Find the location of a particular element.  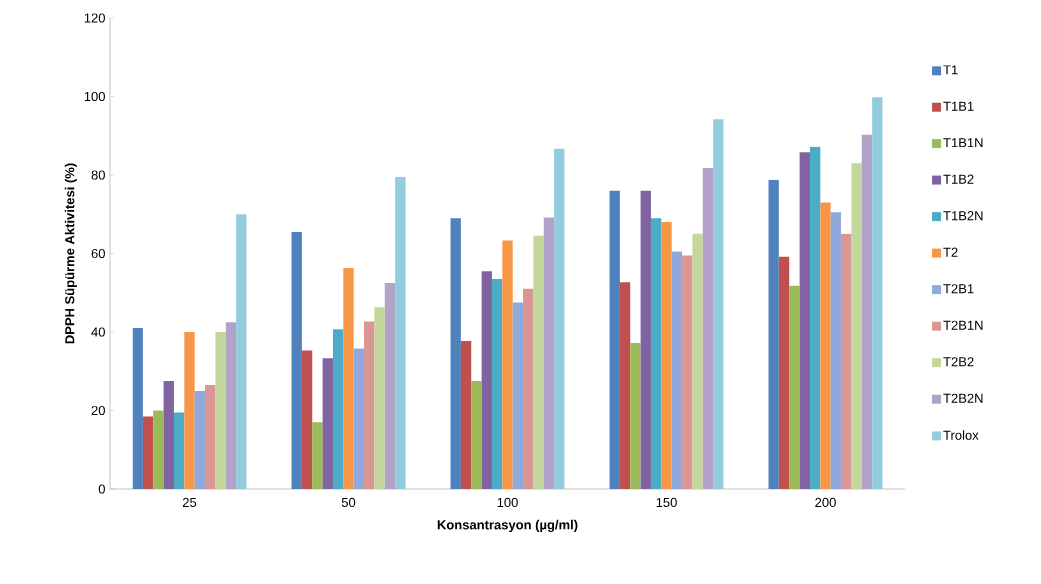

y-tick-label: 80 is located at coordinates (98, 175).